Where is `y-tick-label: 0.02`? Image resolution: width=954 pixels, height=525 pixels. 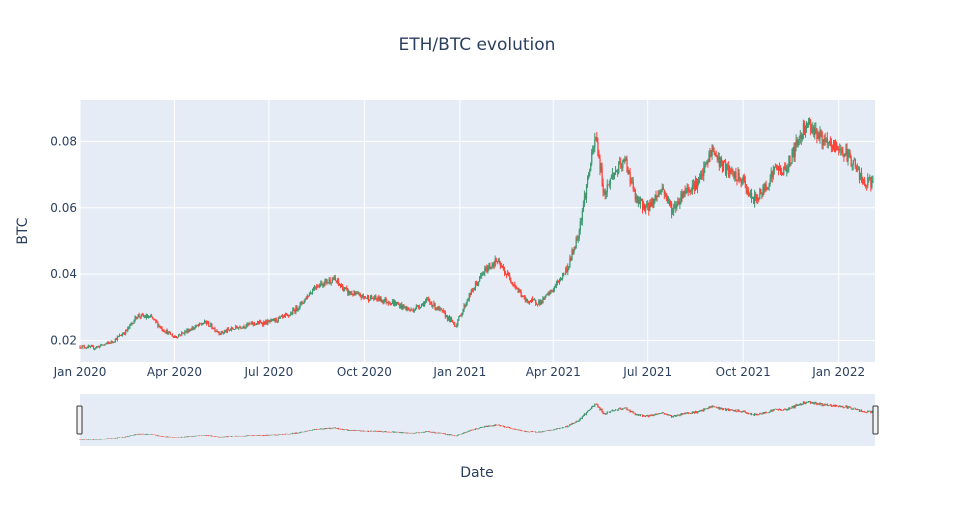
y-tick-label: 0.02 is located at coordinates (63, 340).